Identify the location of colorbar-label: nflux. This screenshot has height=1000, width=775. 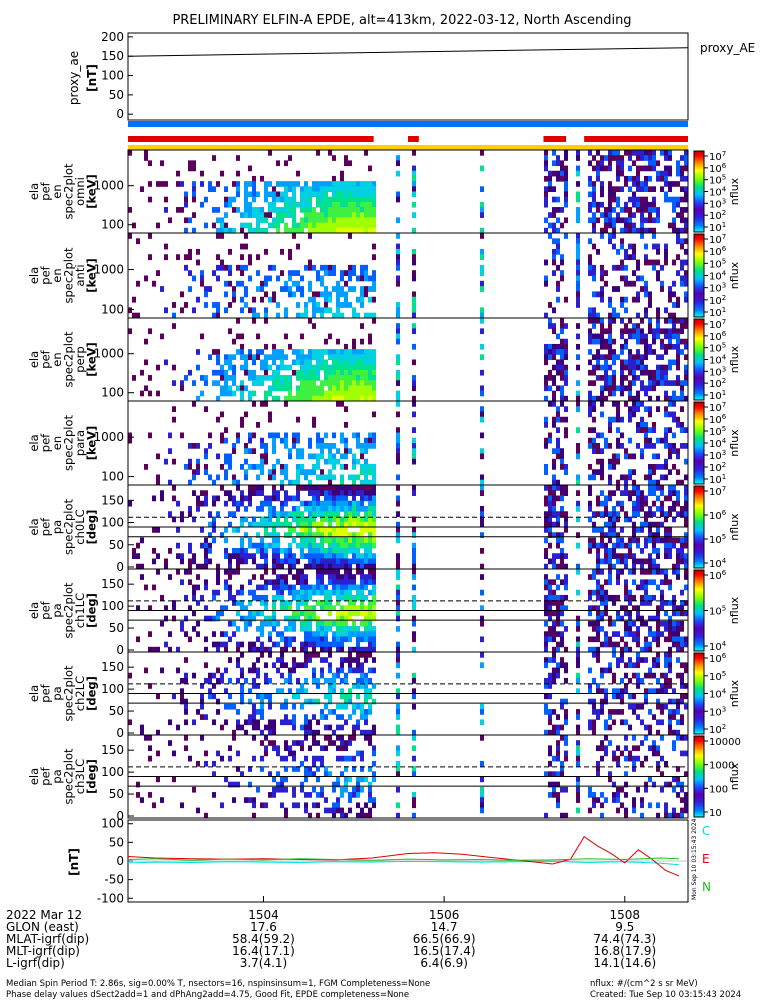
(734, 527).